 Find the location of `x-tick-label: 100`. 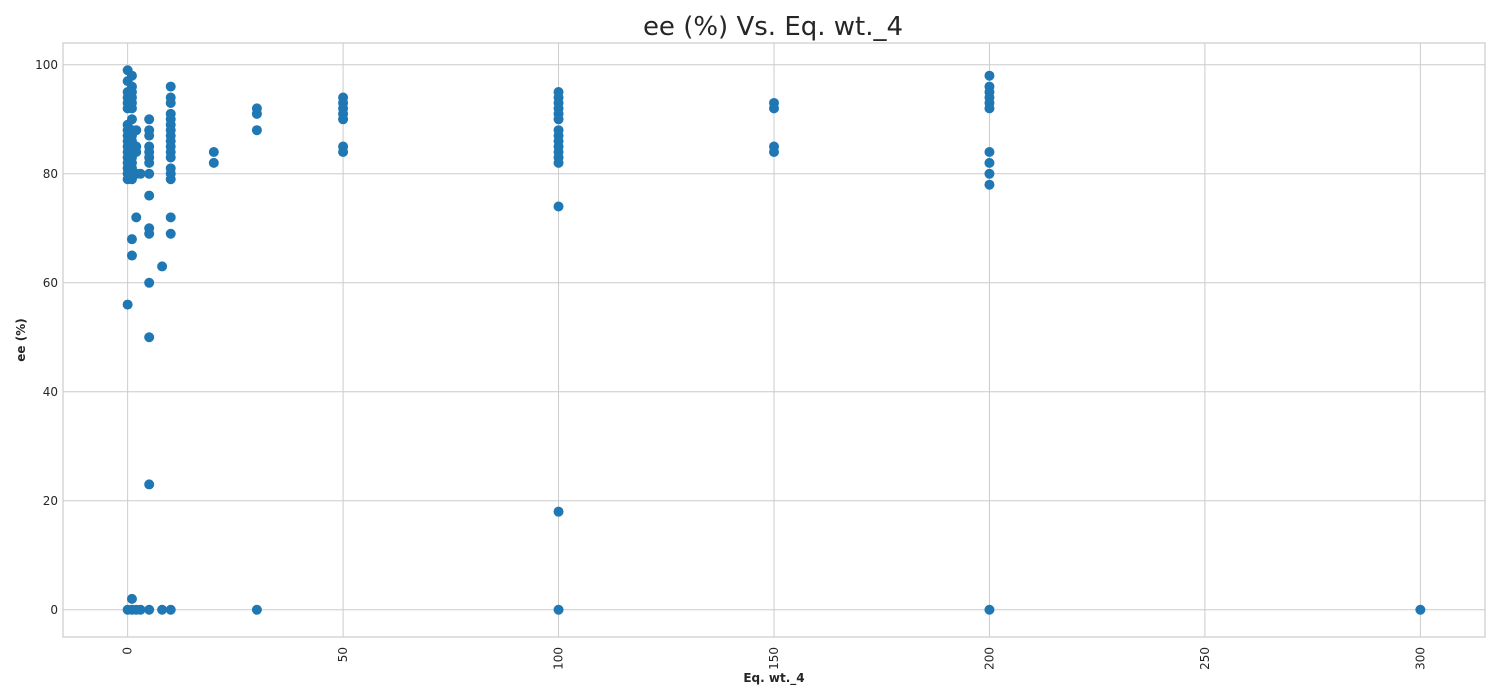

x-tick-label: 100 is located at coordinates (559, 658).